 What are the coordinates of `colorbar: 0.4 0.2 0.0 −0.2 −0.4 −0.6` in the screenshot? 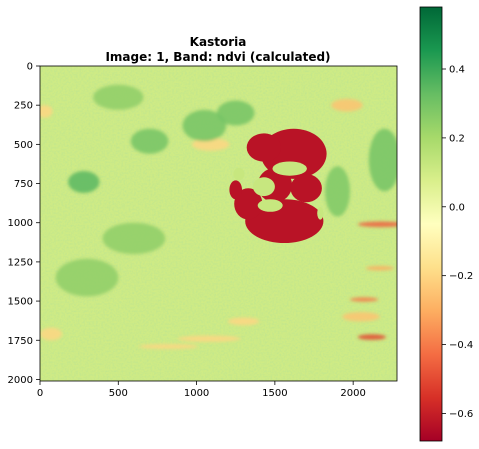 It's located at (446, 224).